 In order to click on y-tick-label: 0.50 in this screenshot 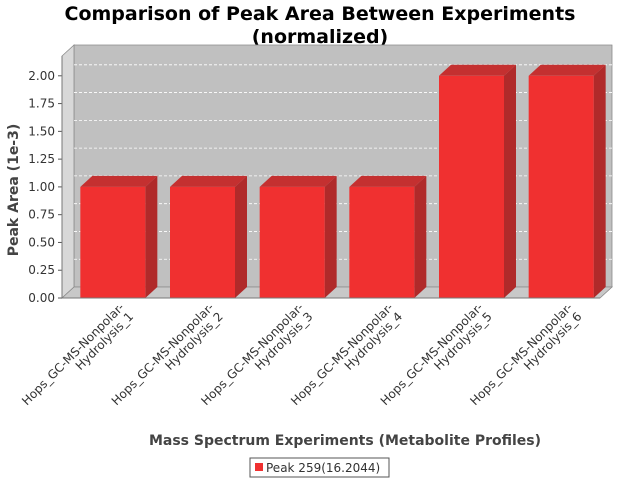, I will do `click(41, 242)`.